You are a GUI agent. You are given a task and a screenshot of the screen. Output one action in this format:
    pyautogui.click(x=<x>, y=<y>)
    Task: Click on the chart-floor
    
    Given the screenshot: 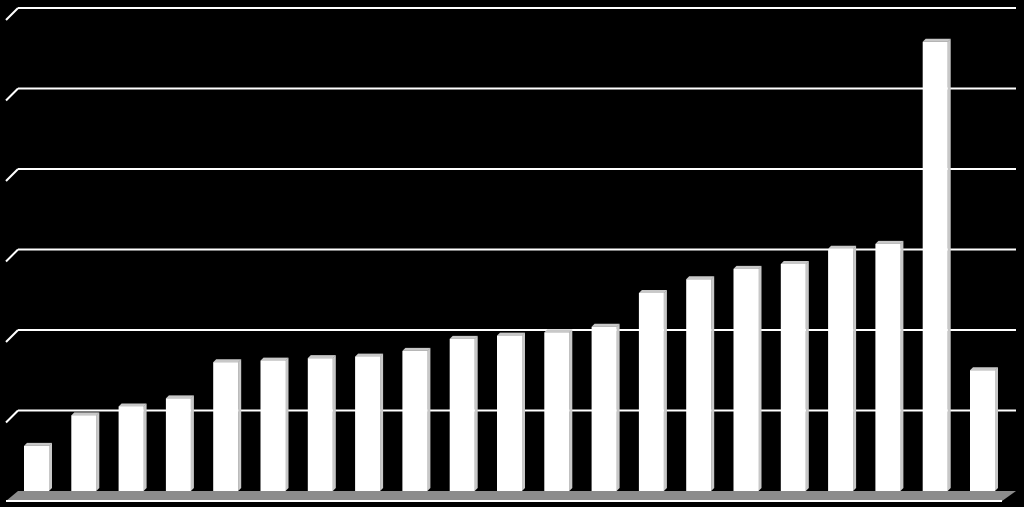 What is the action you would take?
    pyautogui.click(x=511, y=496)
    